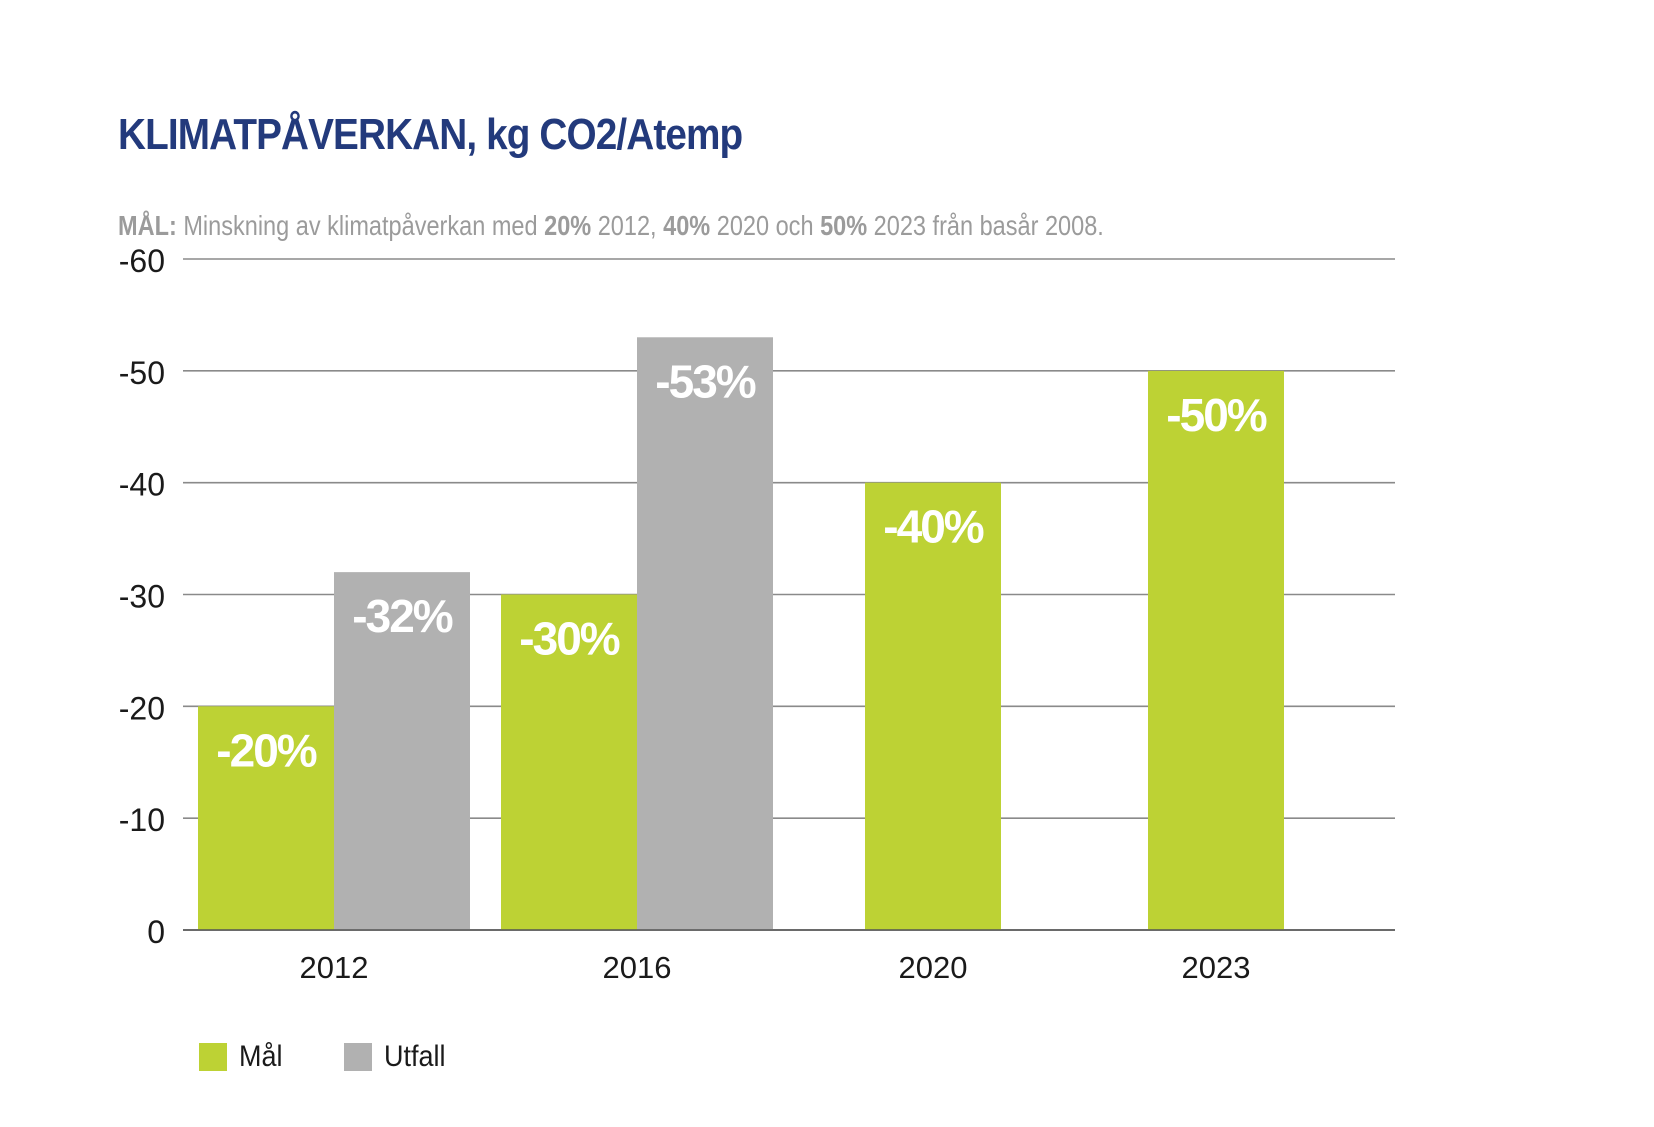 The height and width of the screenshot is (1127, 1654). Describe the element at coordinates (358, 1057) in the screenshot. I see `legend-swatch-utfall` at that location.